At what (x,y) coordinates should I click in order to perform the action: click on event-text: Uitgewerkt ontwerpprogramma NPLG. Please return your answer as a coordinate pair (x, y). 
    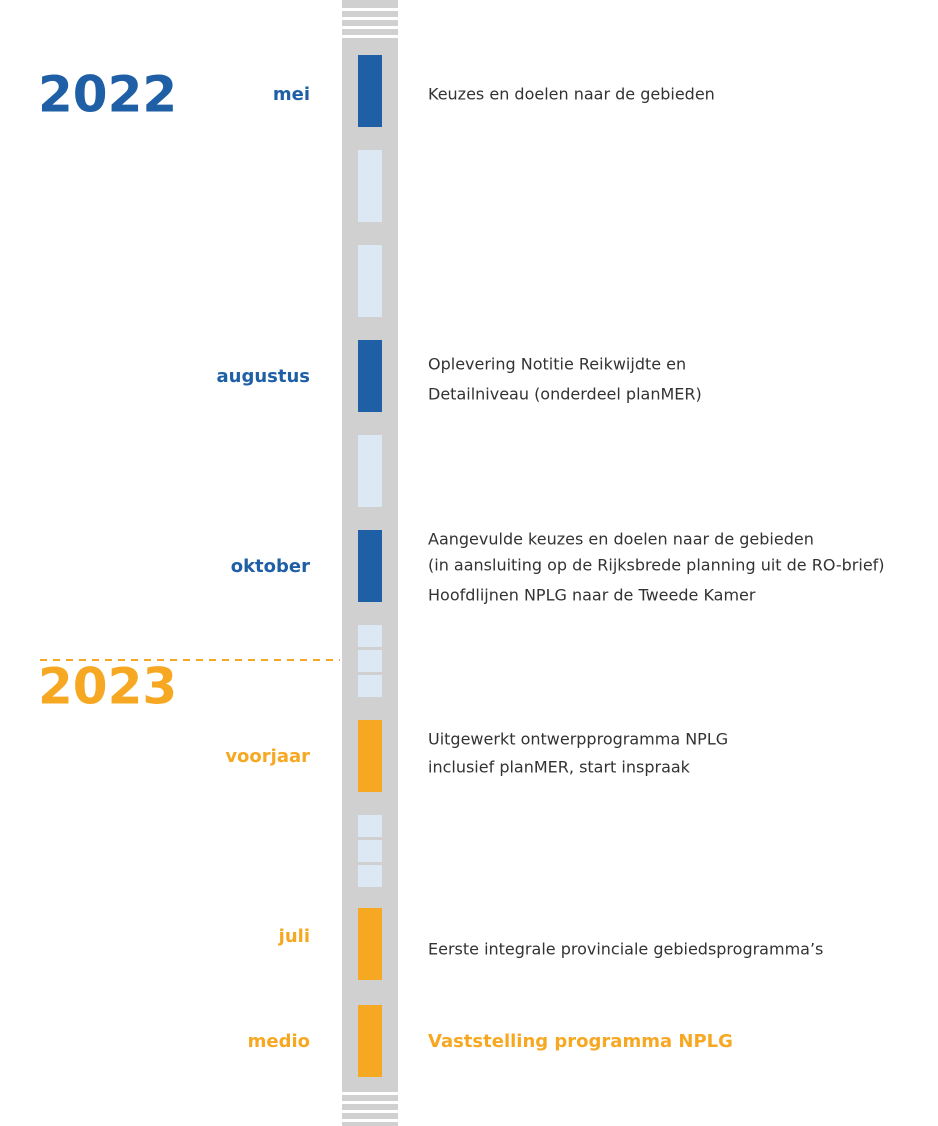
    Looking at the image, I should click on (578, 739).